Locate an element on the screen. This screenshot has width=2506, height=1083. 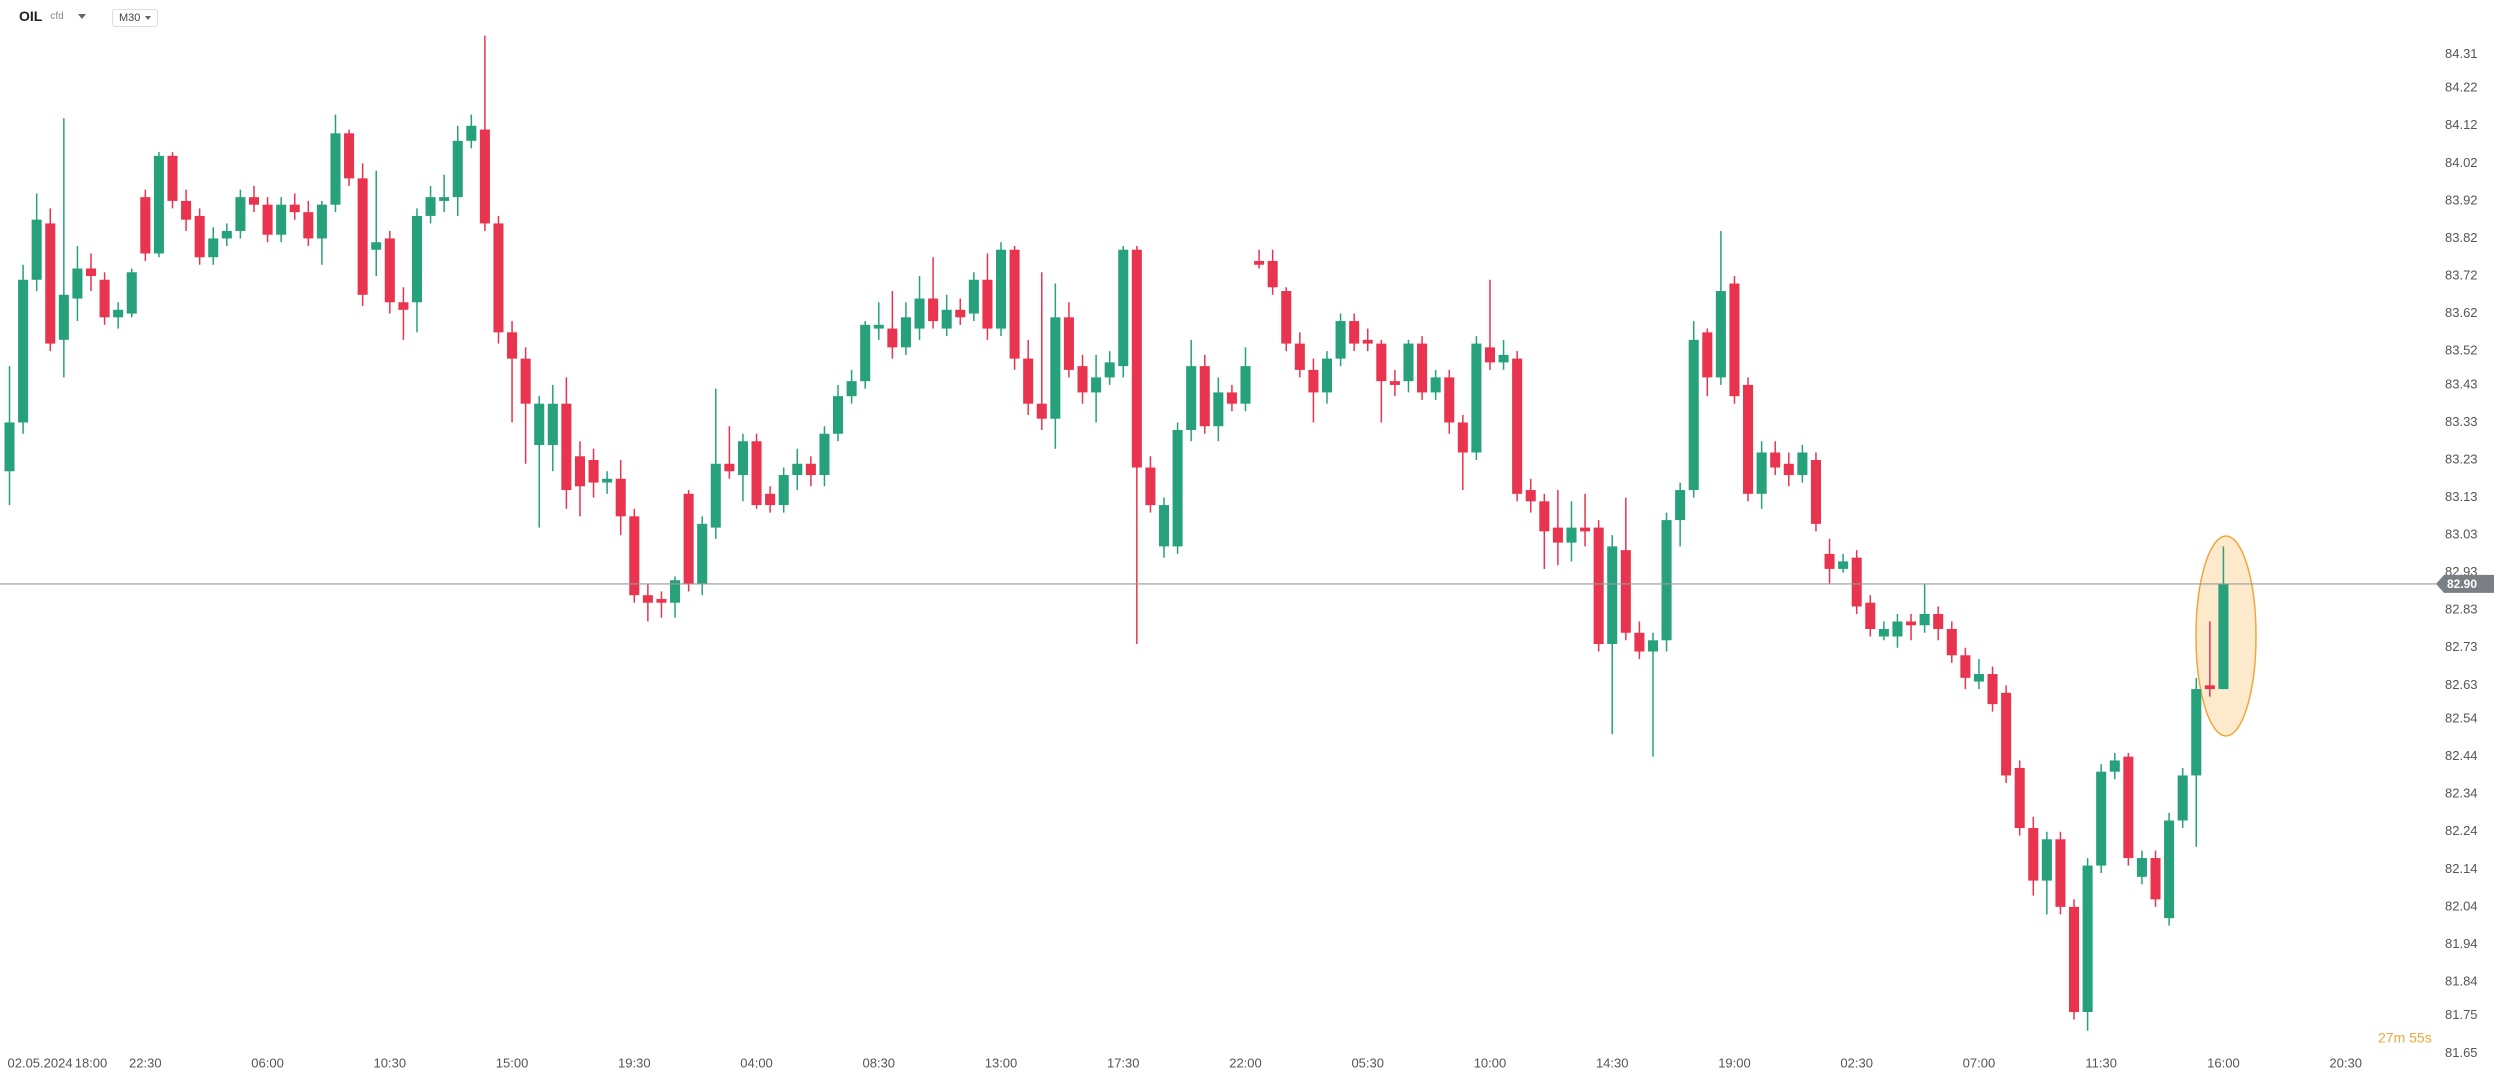
x-tick-label: 14:30 is located at coordinates (1612, 1062).